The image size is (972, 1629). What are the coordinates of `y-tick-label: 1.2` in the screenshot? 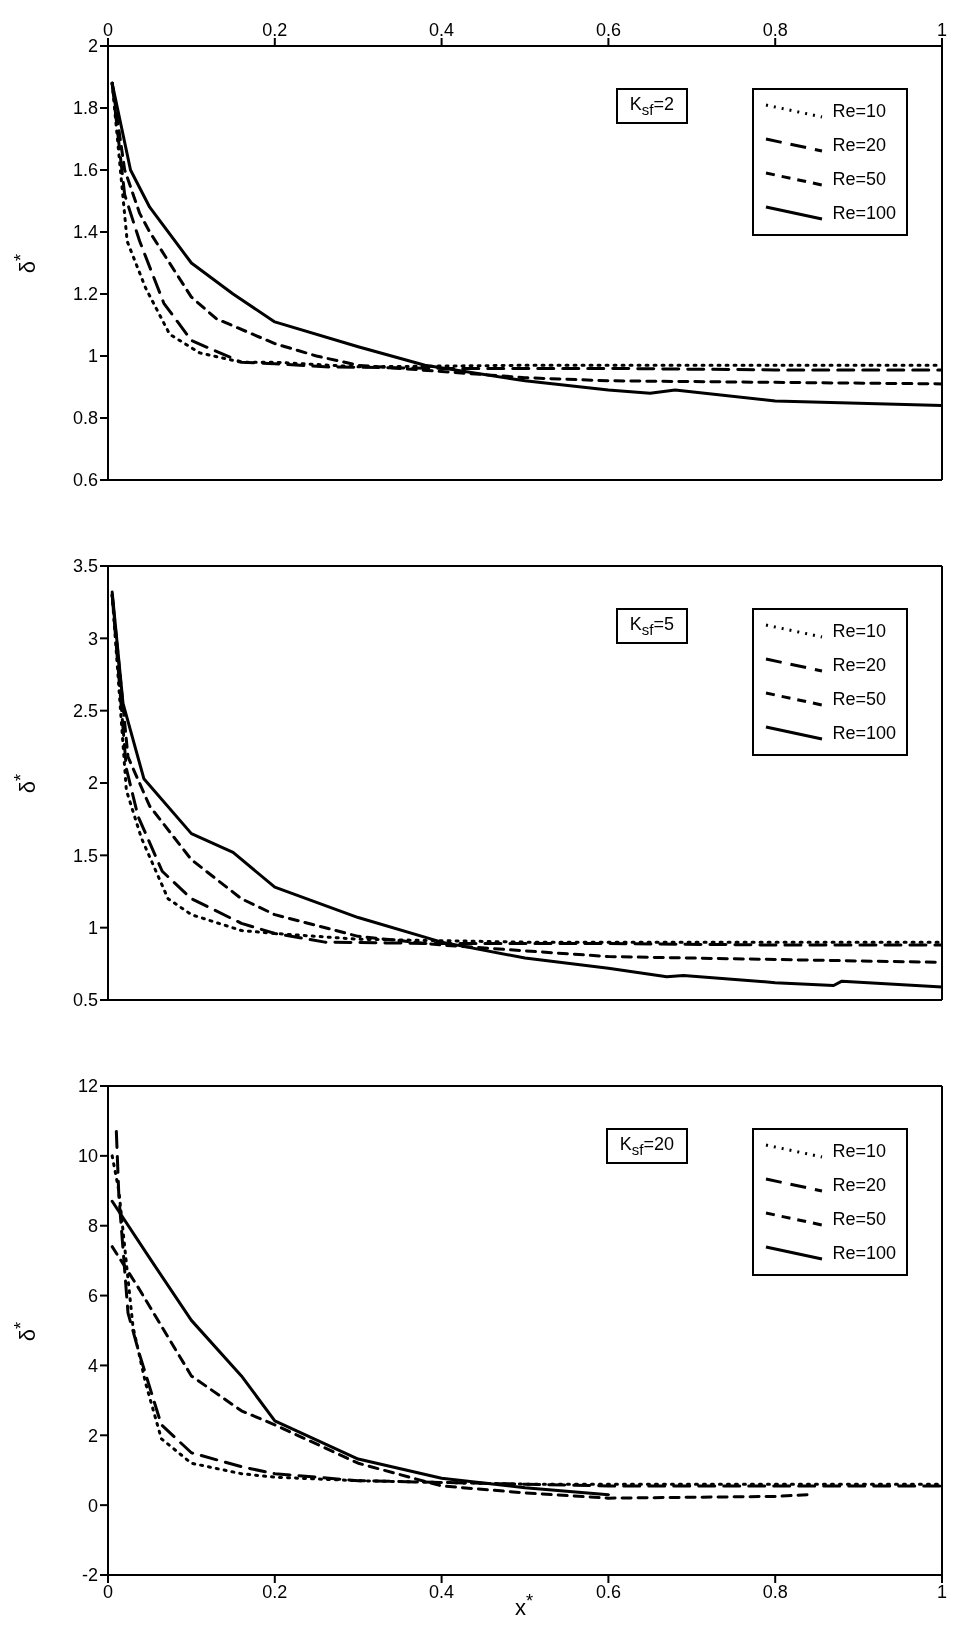 It's located at (85, 294).